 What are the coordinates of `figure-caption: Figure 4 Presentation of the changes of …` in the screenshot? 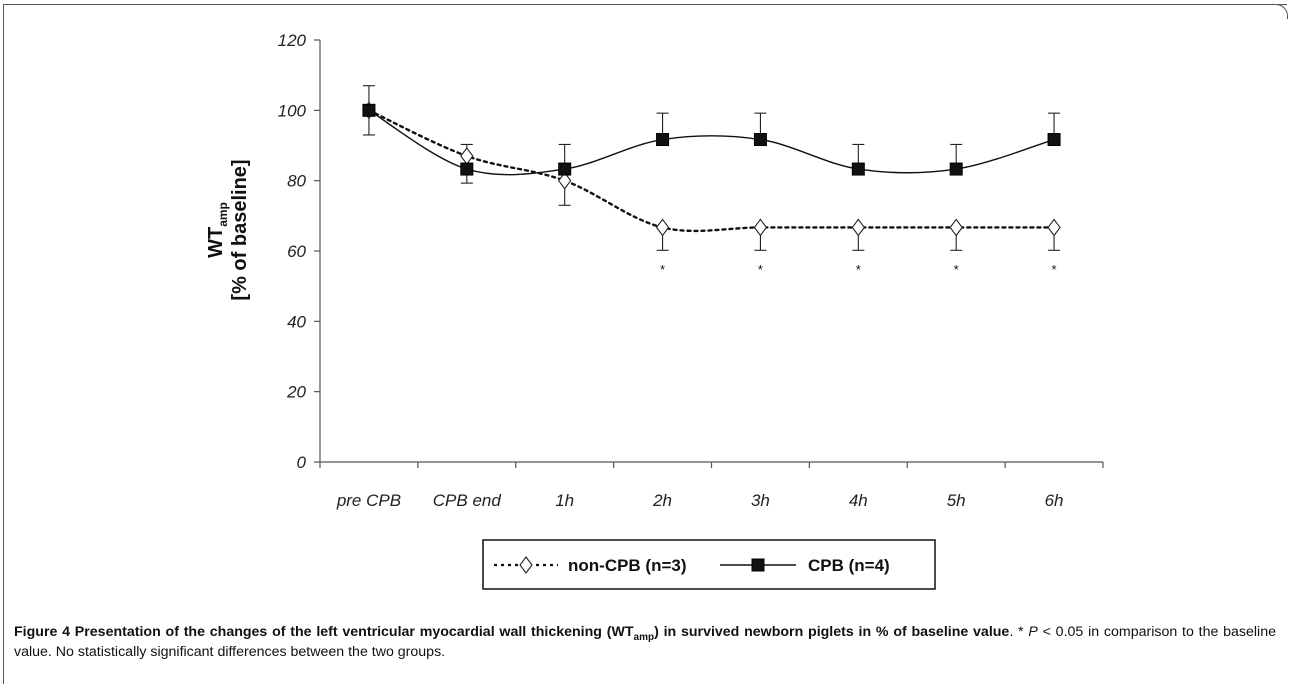 It's located at (645, 642).